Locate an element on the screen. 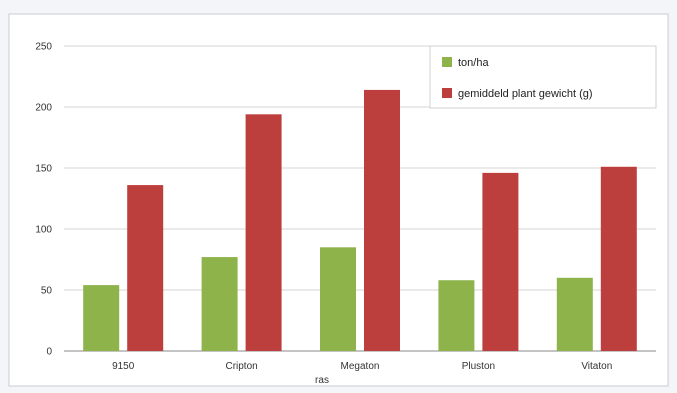 The image size is (677, 393). y-tick-label: 0 is located at coordinates (49, 352).